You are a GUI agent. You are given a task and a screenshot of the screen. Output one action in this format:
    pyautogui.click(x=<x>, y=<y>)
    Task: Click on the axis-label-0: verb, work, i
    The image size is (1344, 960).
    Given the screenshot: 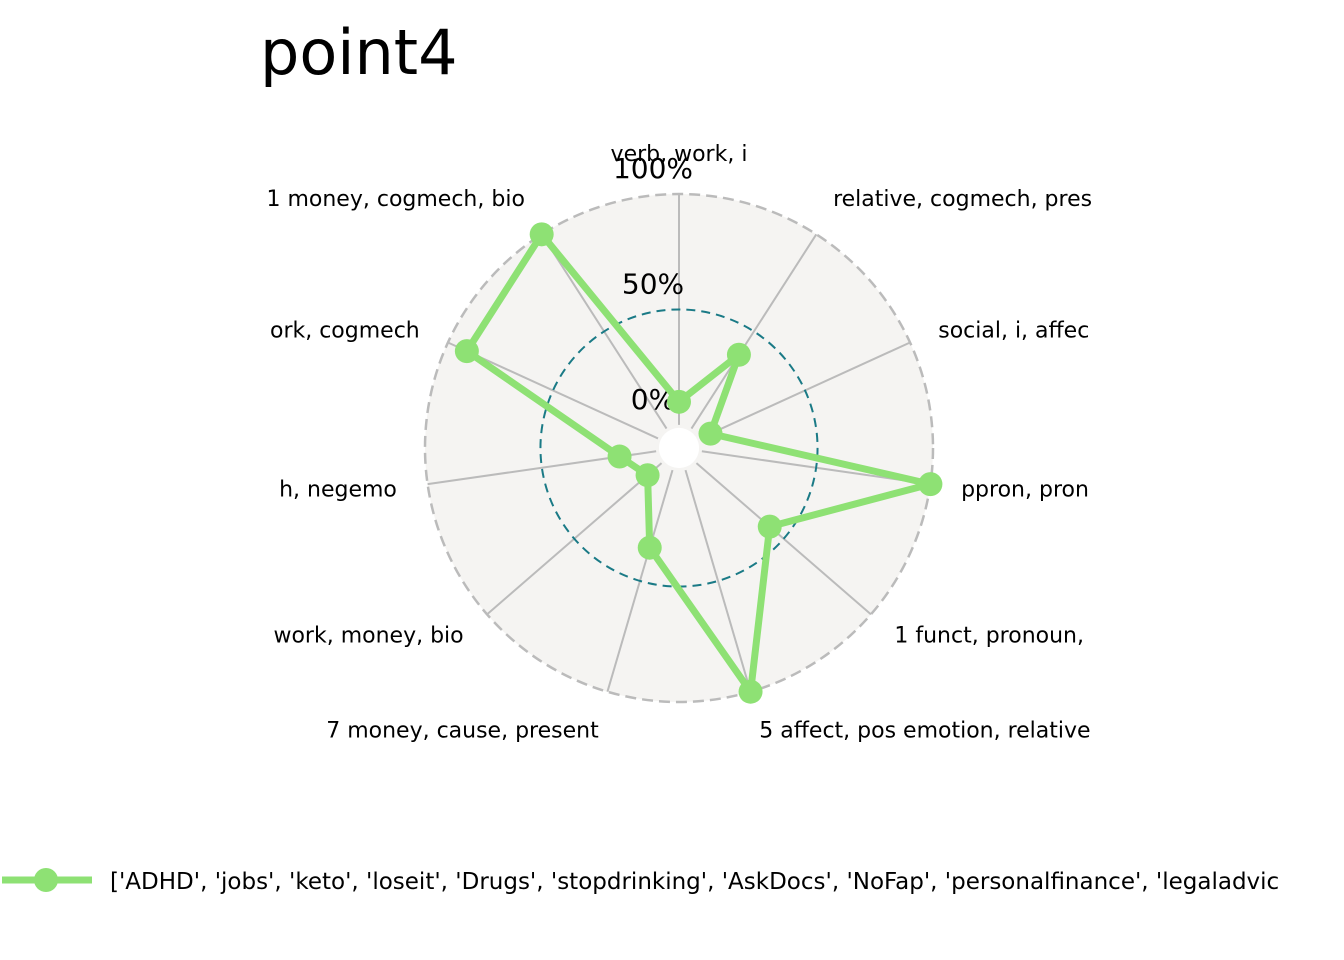 What is the action you would take?
    pyautogui.click(x=679, y=154)
    